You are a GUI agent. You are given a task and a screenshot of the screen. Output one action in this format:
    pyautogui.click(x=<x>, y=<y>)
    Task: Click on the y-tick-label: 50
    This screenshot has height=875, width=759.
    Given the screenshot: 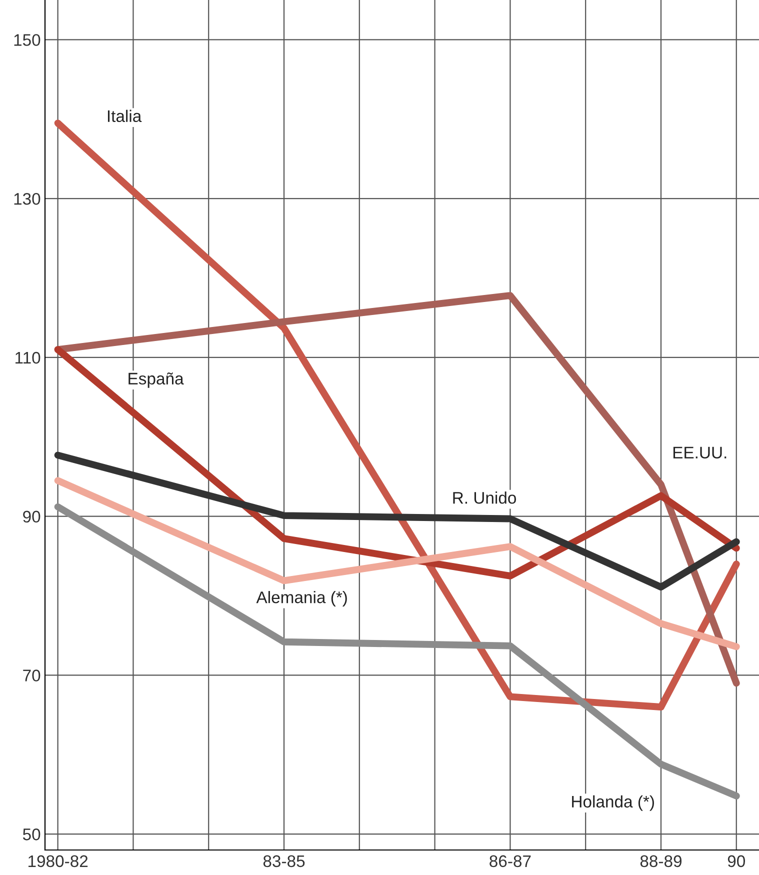 What is the action you would take?
    pyautogui.click(x=31, y=834)
    